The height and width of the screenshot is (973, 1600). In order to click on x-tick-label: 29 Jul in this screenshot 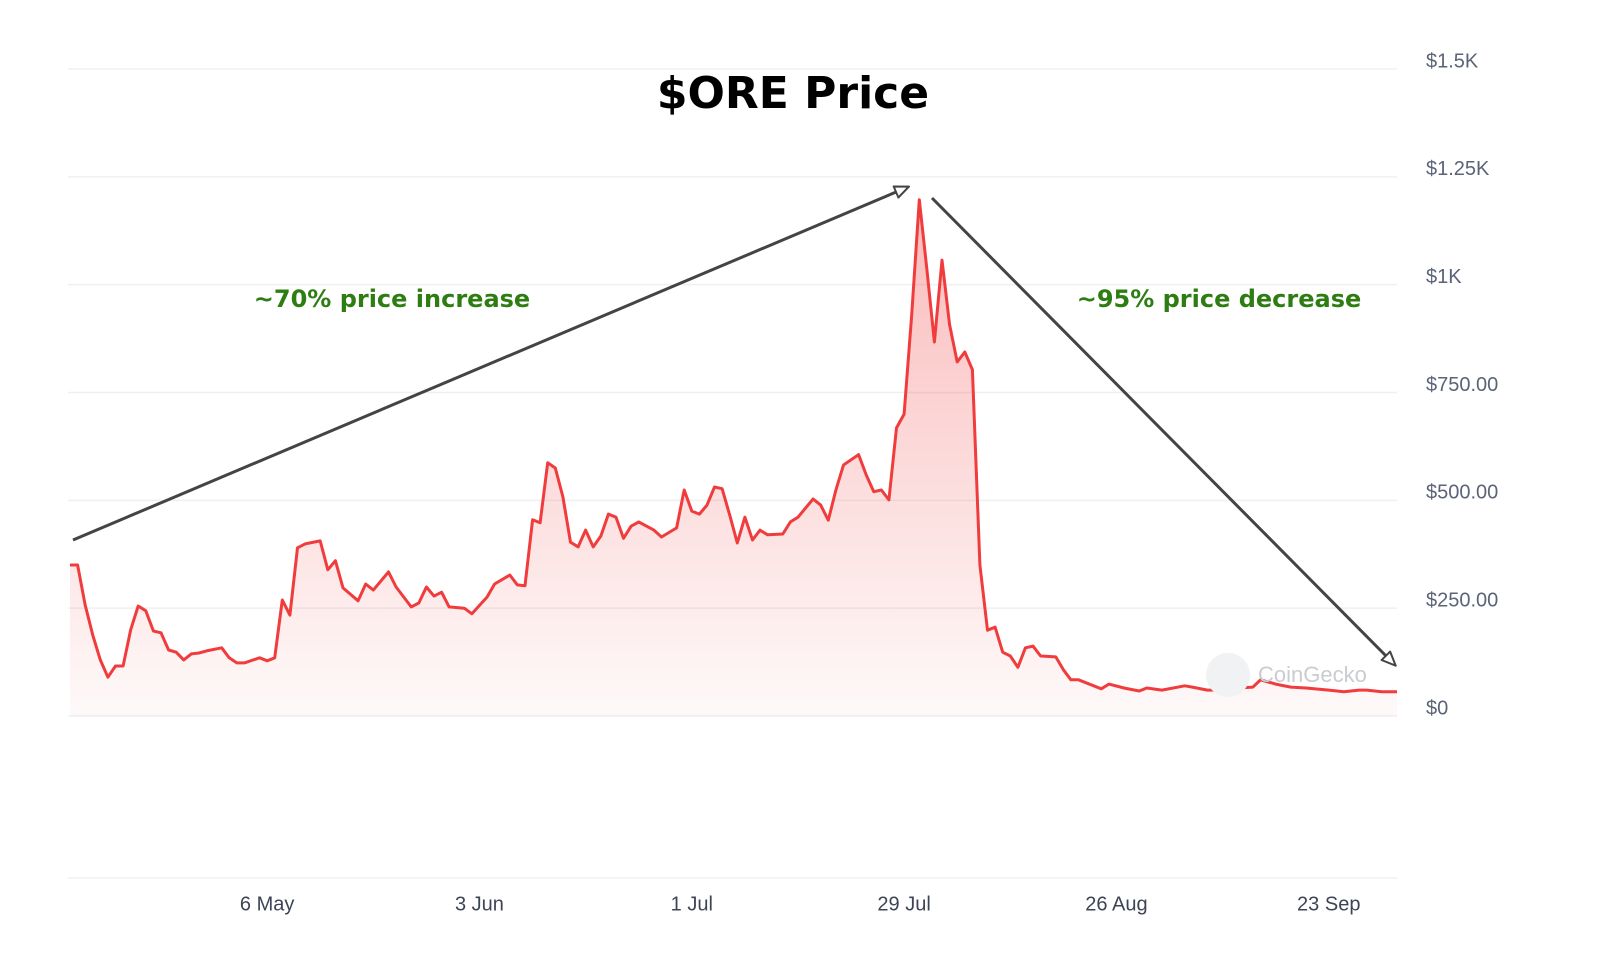, I will do `click(903, 904)`.